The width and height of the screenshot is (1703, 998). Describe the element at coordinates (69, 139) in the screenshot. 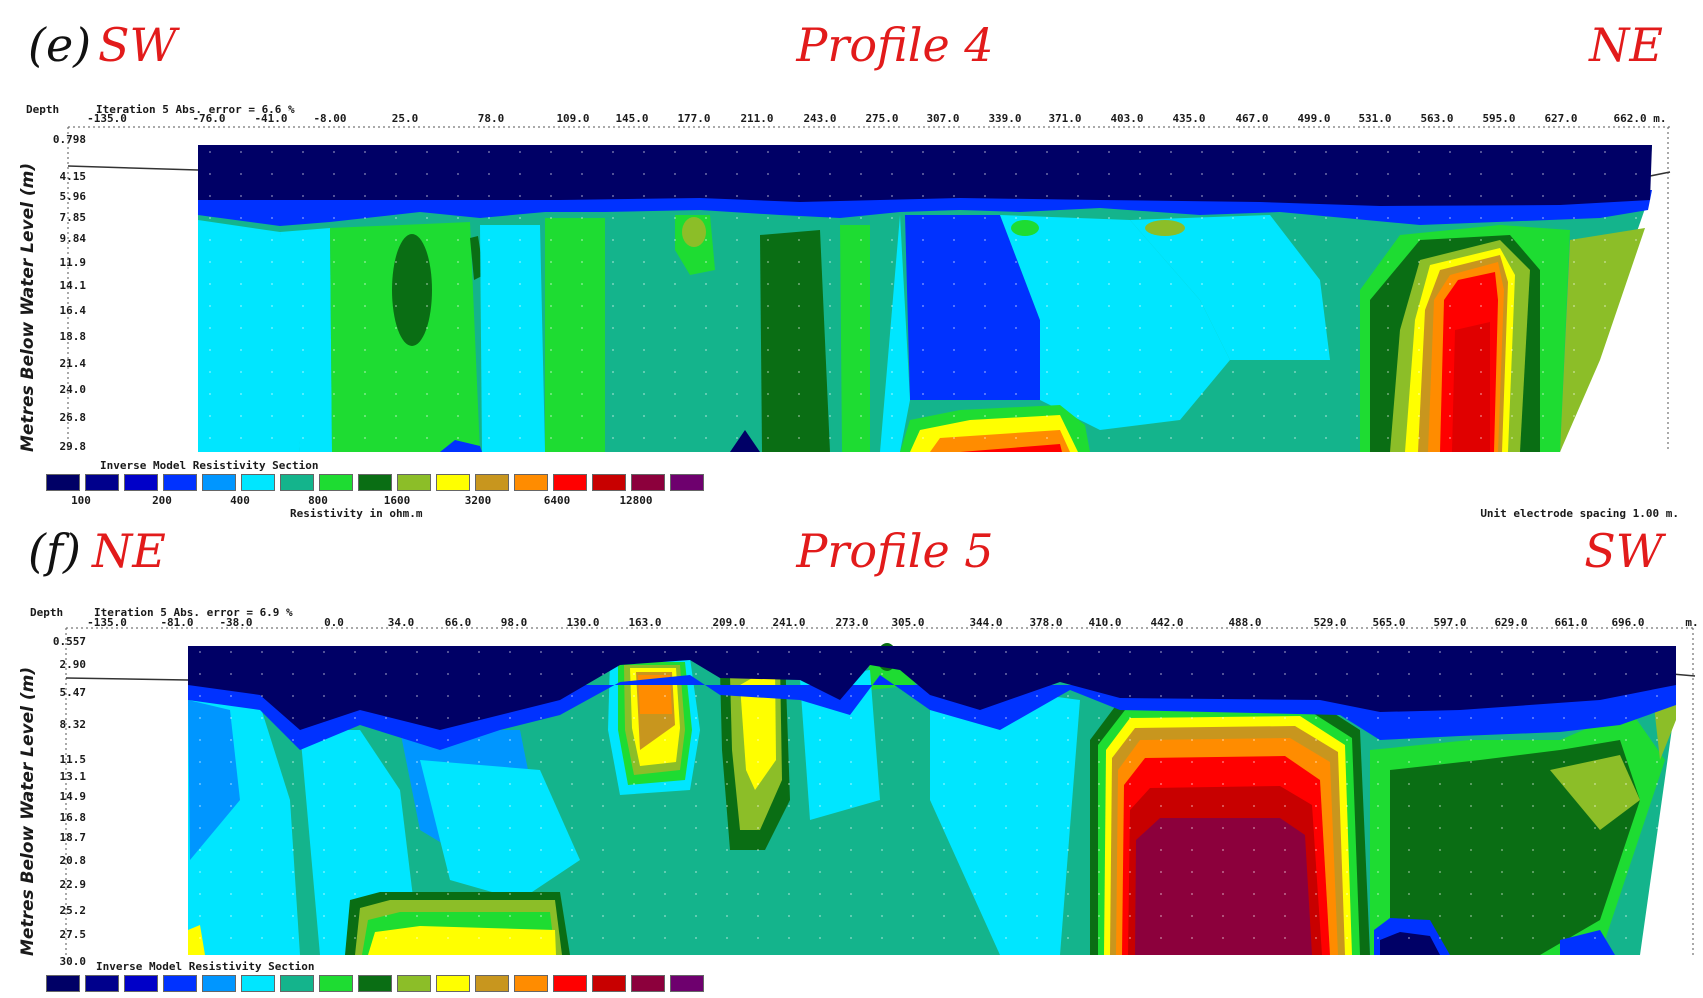

I see `depth-tick-label: 0.798` at that location.